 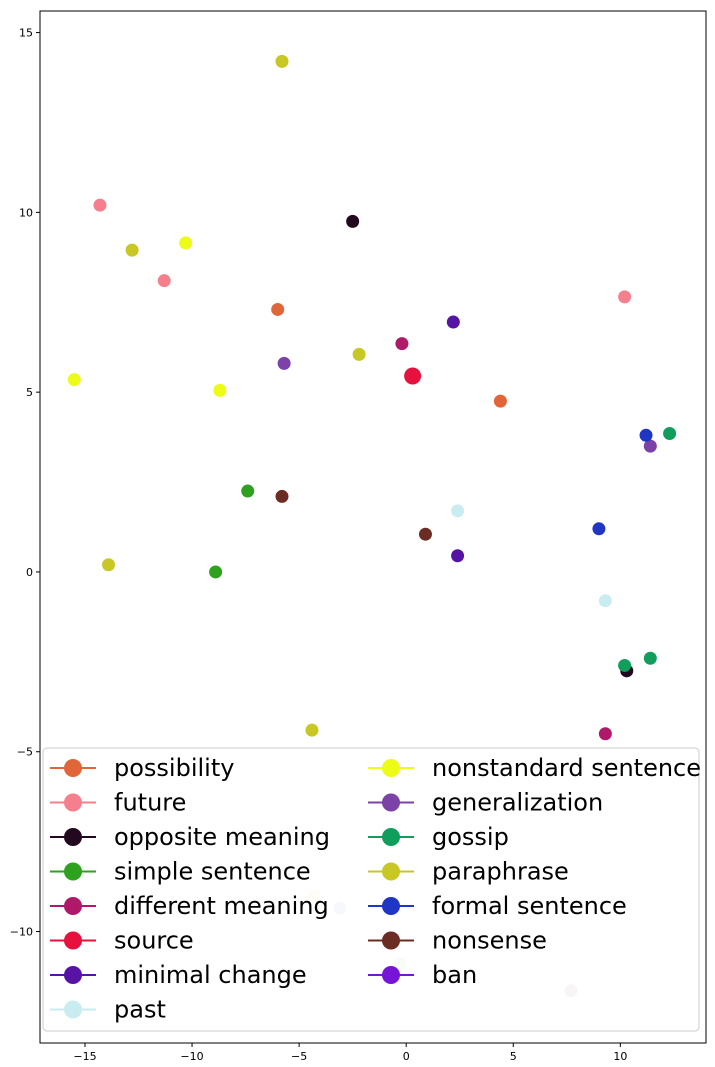 What do you see at coordinates (299, 1056) in the screenshot?
I see `x-tick-label: −5` at bounding box center [299, 1056].